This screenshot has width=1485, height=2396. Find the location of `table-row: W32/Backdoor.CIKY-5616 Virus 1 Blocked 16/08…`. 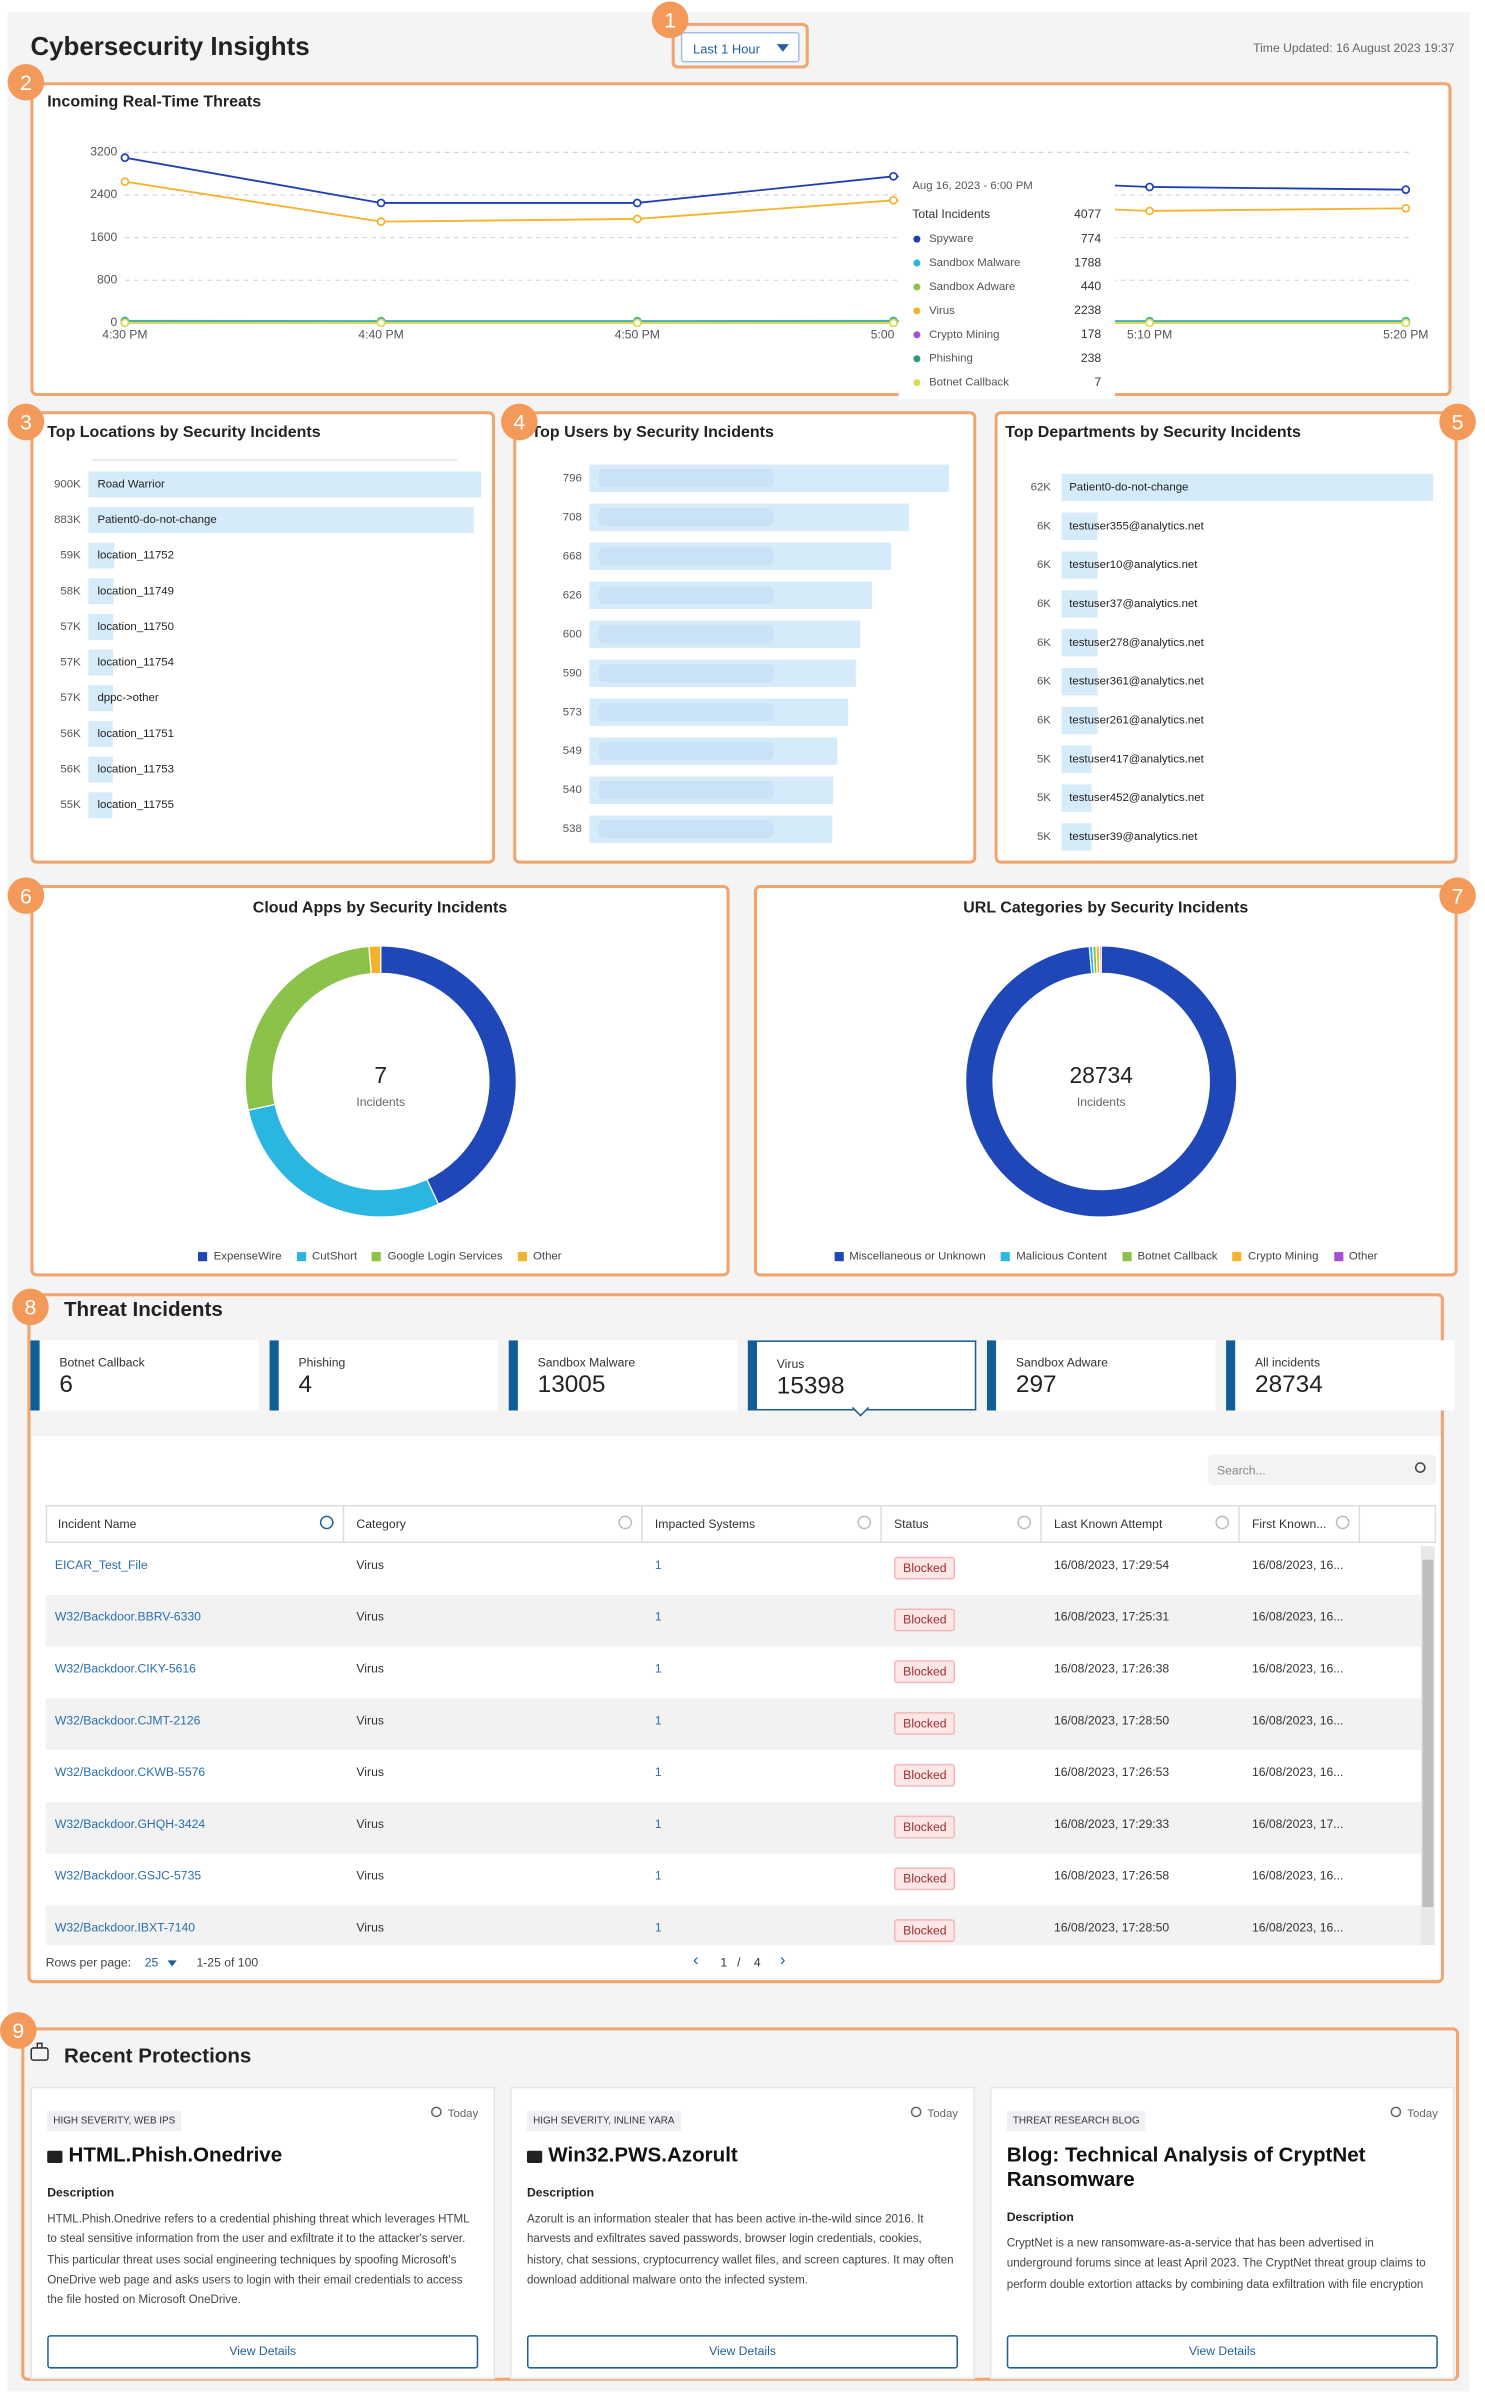

table-row: W32/Backdoor.CIKY-5616 Virus 1 Blocked 16/08… is located at coordinates (733, 1672).